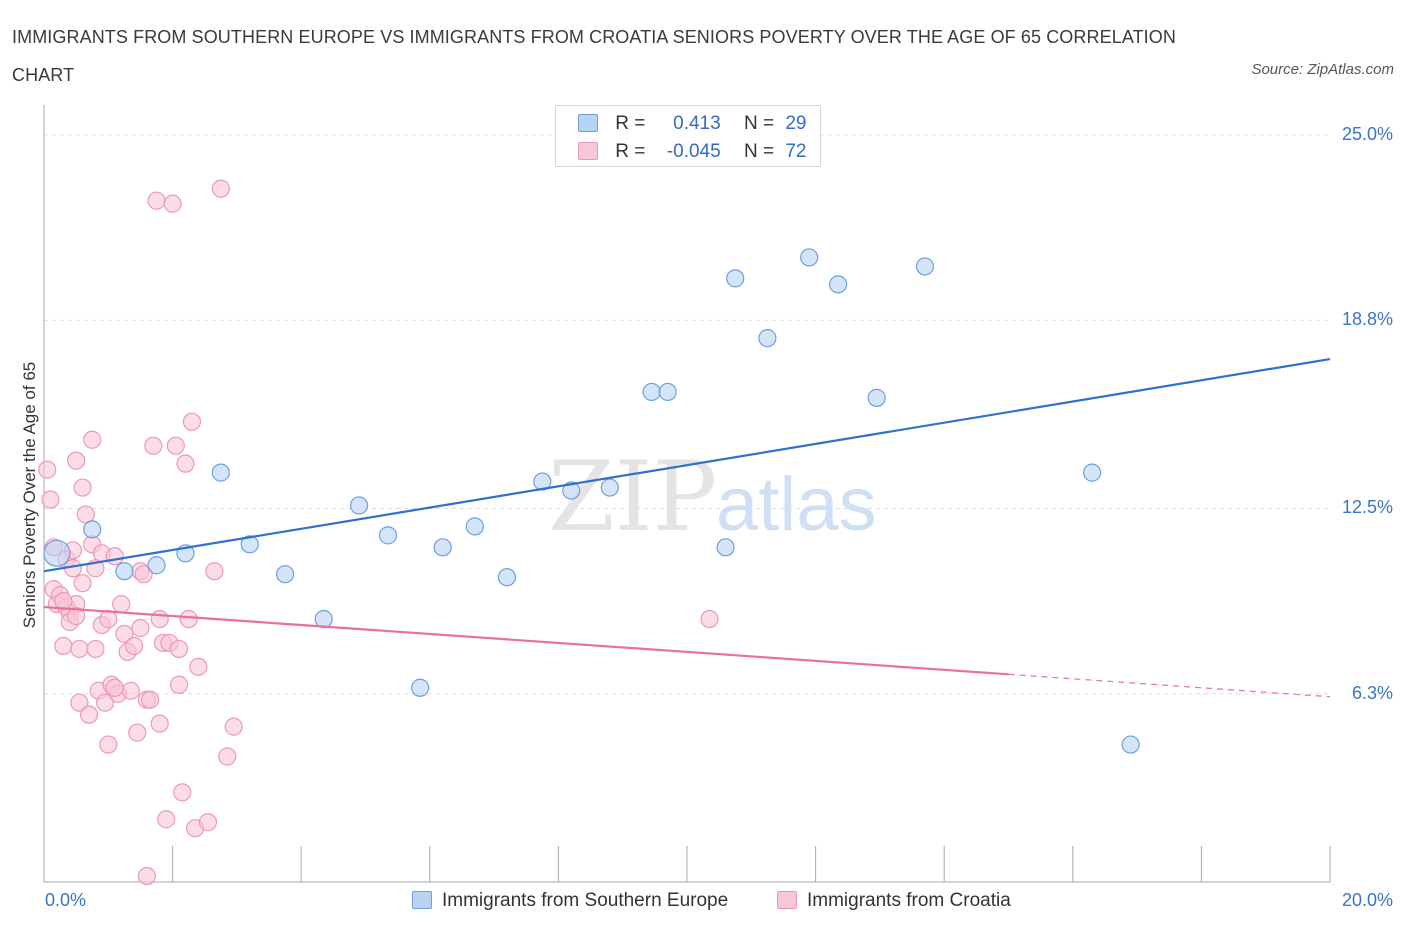 This screenshot has width=1406, height=930. I want to click on r-value: 0.413, so click(697, 123).